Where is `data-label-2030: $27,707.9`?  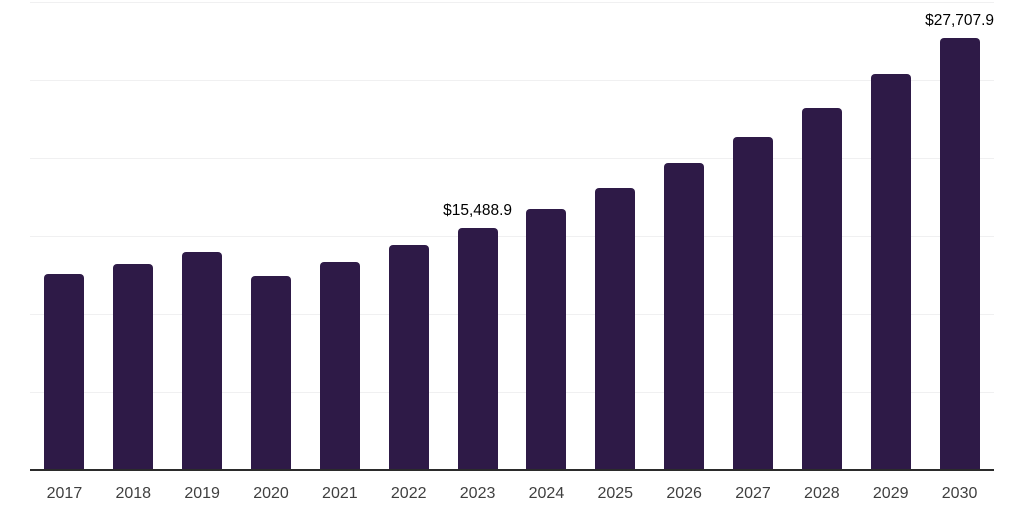 data-label-2030: $27,707.9 is located at coordinates (960, 20).